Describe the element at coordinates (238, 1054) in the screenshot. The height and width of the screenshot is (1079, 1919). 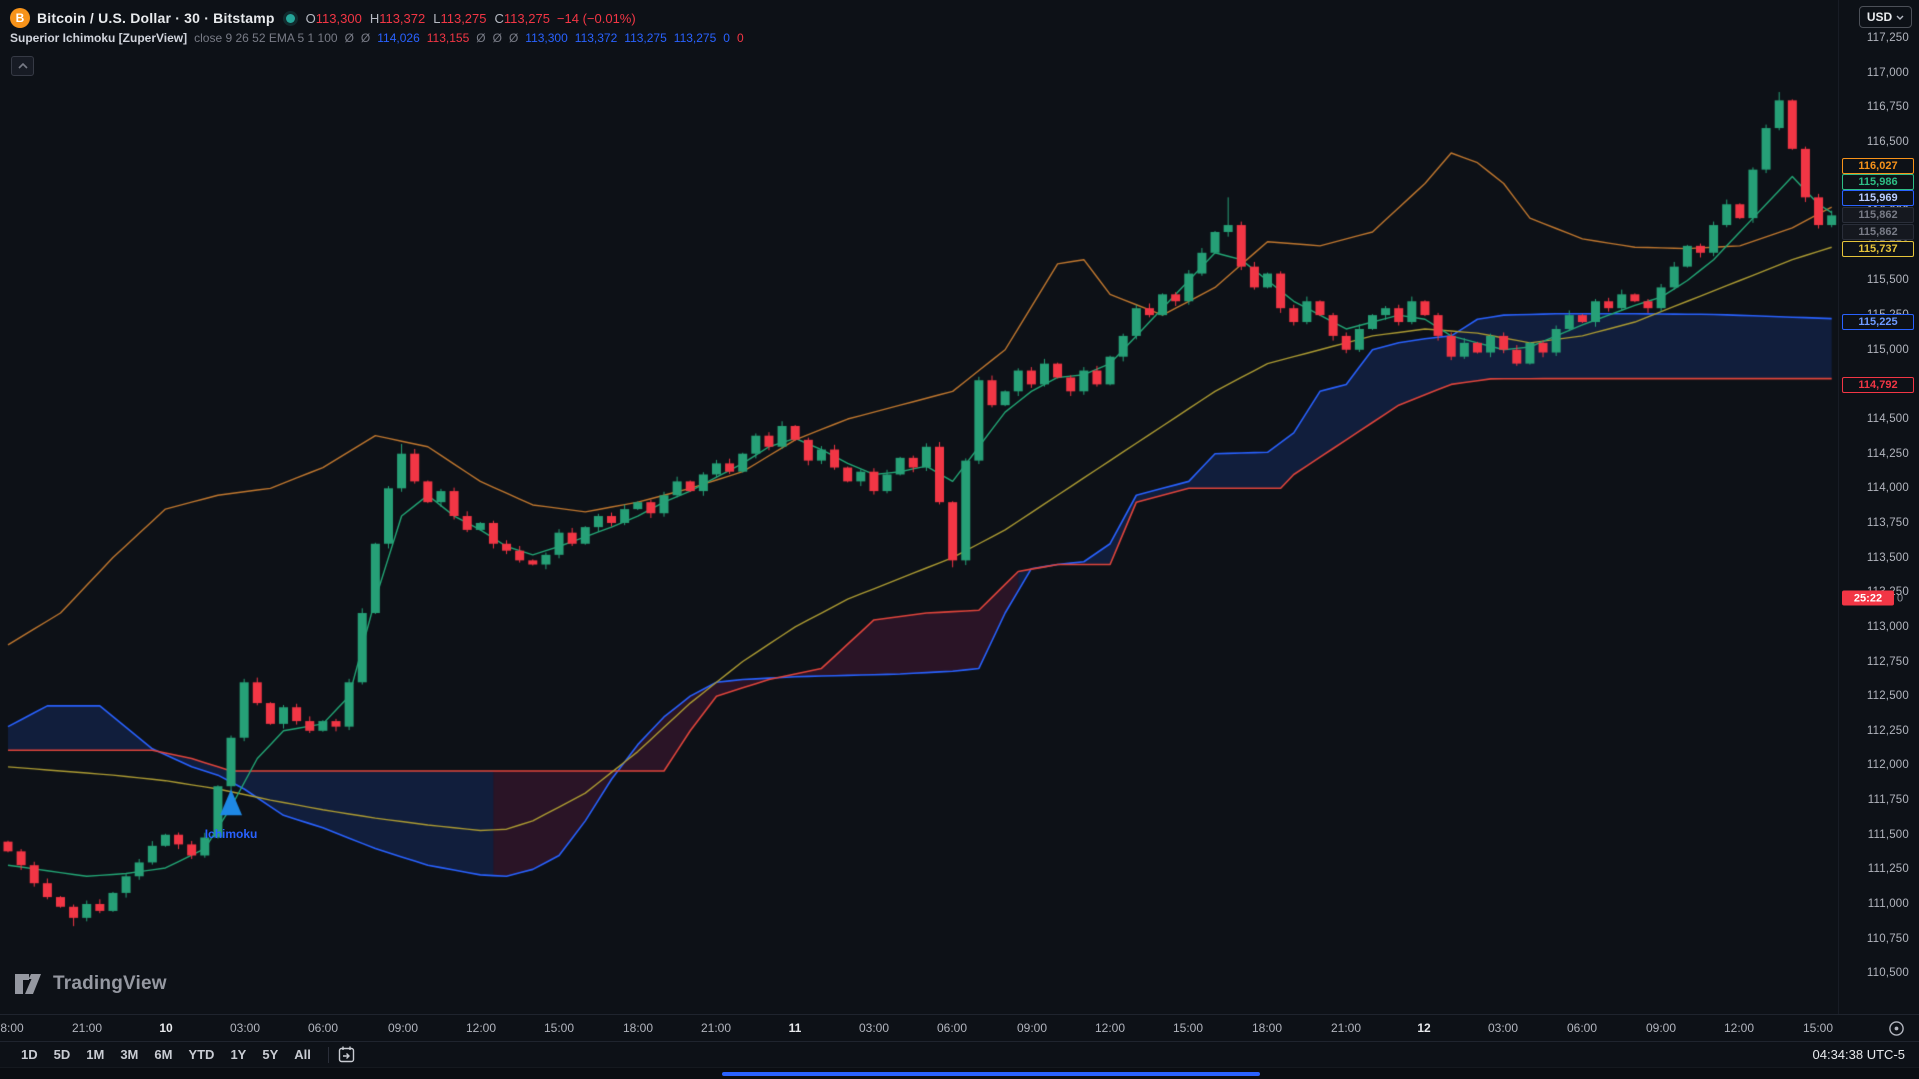
I see `range-button-1y: 1Y` at that location.